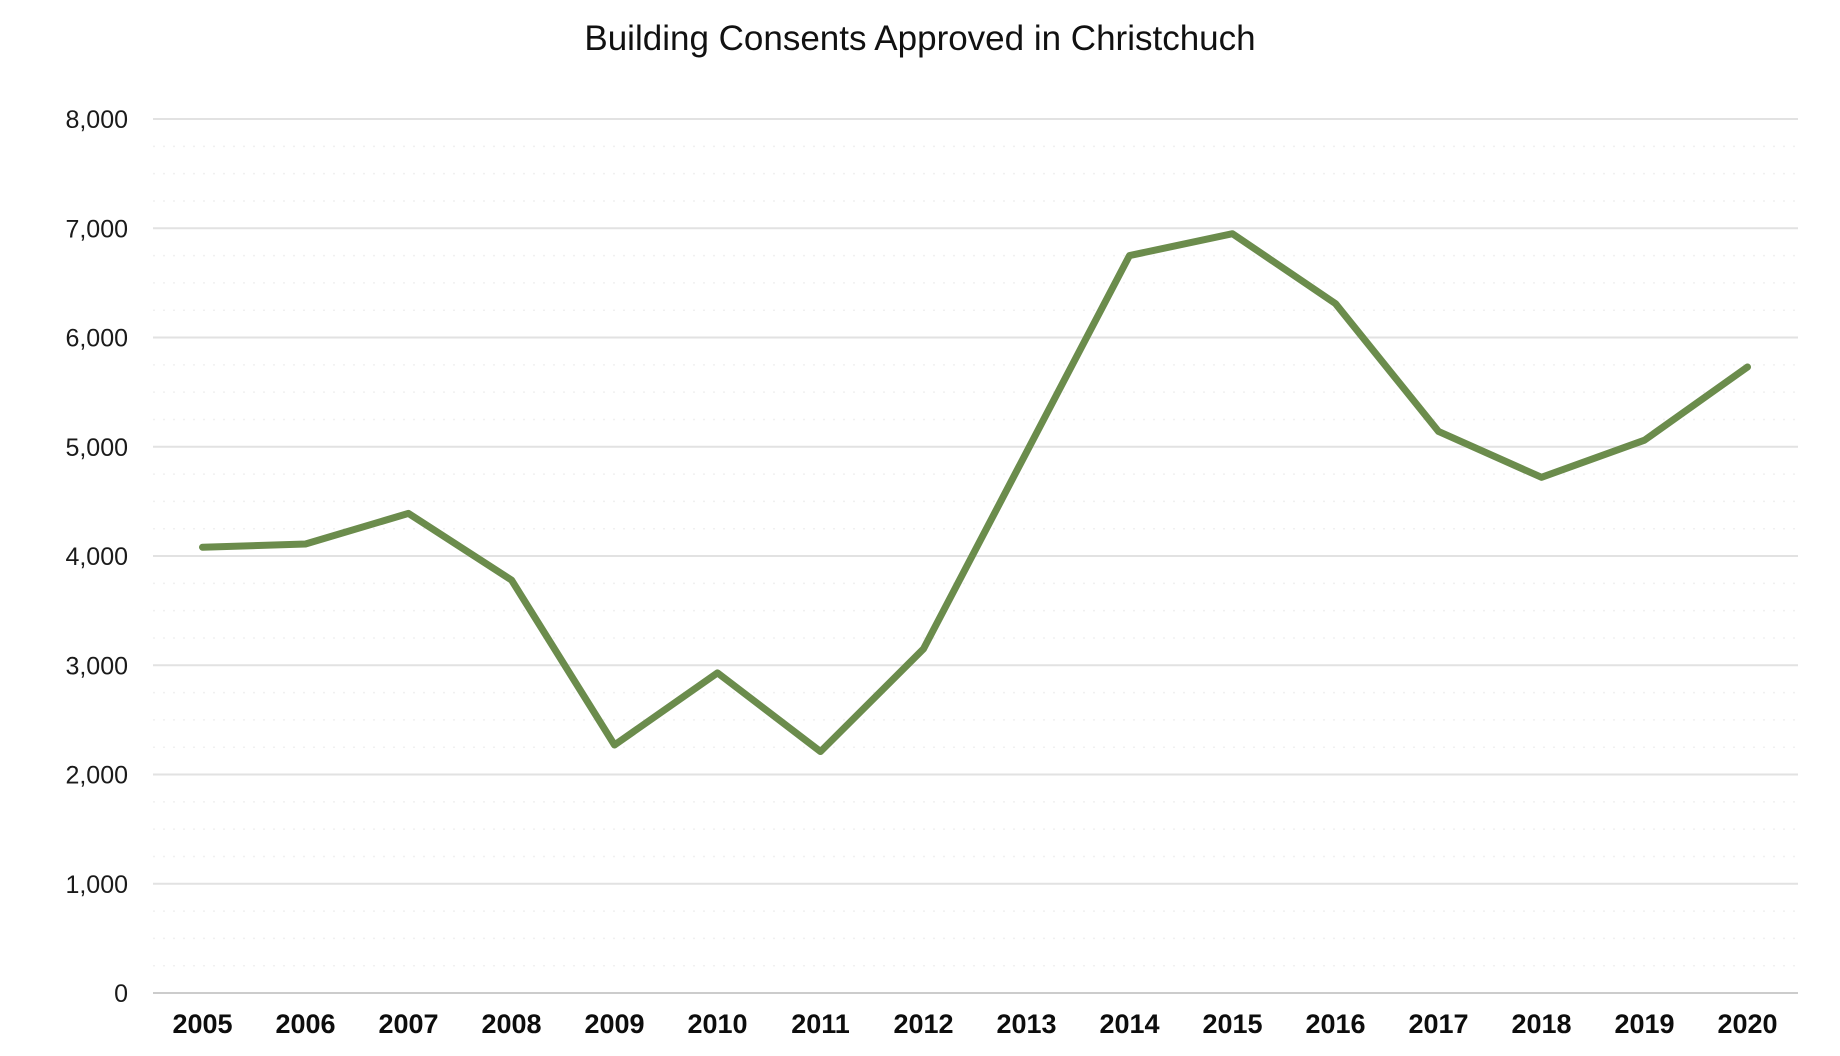 Image resolution: width=1840 pixels, height=1056 pixels. Describe the element at coordinates (1438, 1024) in the screenshot. I see `x-axis-tick-label: 2017` at that location.